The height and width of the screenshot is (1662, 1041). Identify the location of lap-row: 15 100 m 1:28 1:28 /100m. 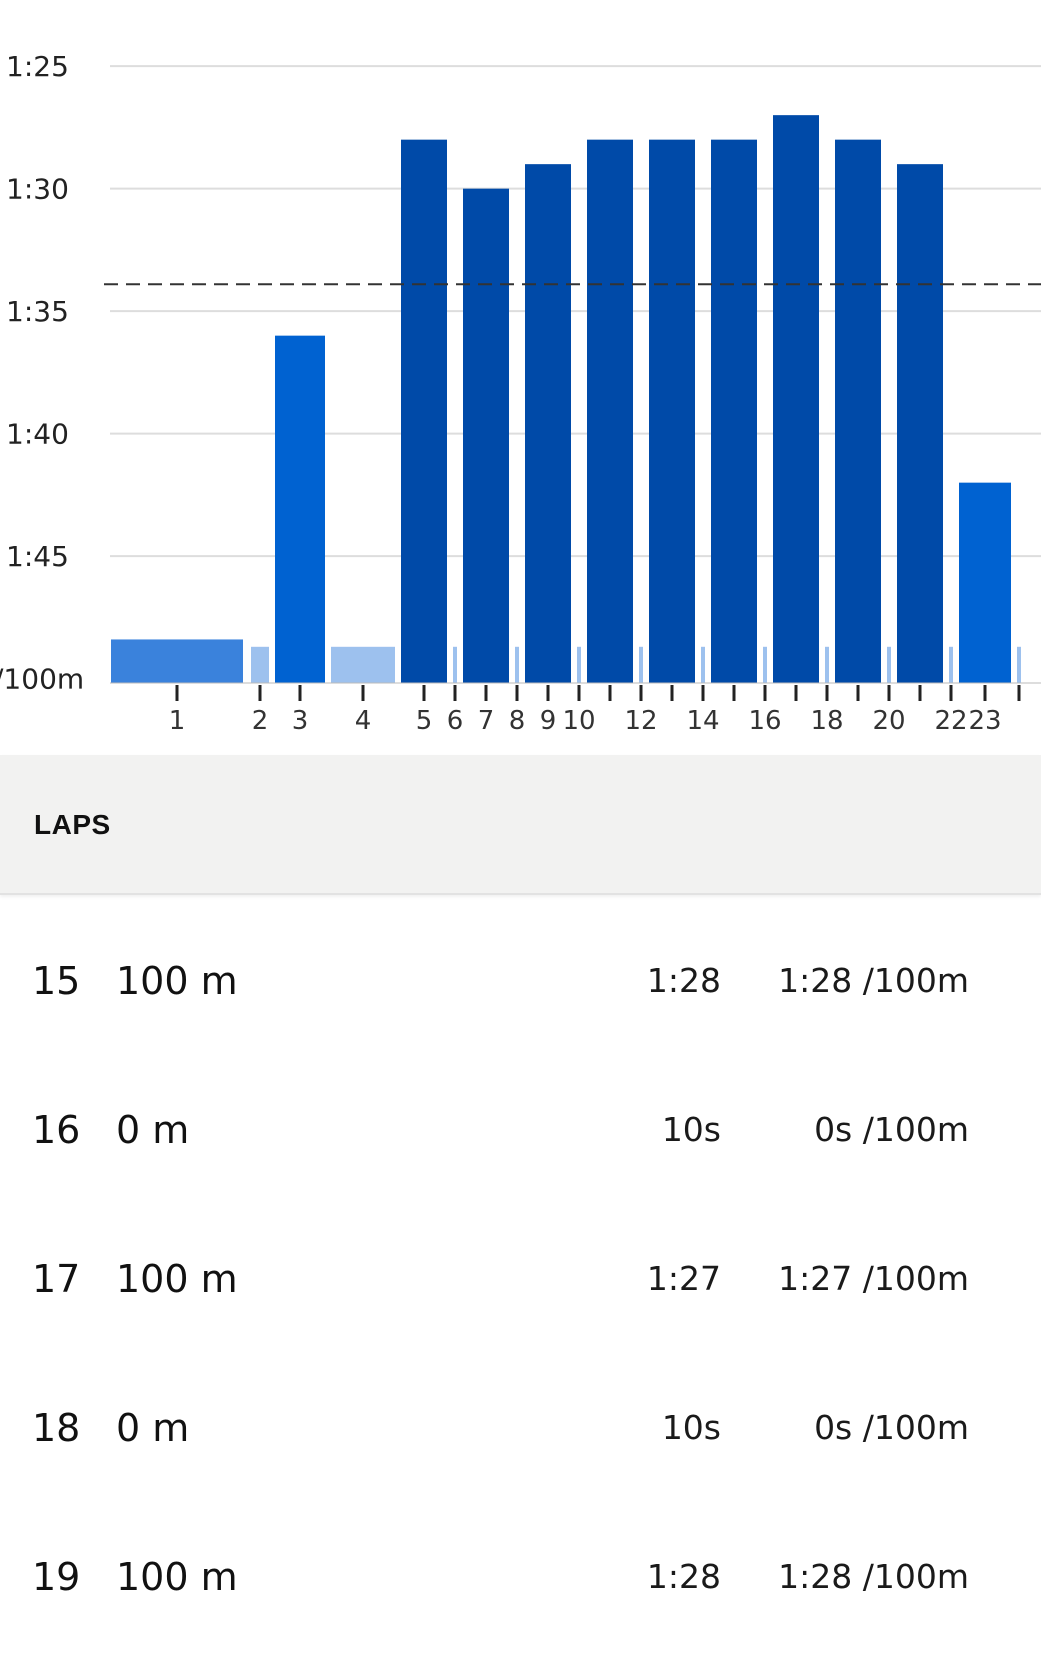
(520, 969).